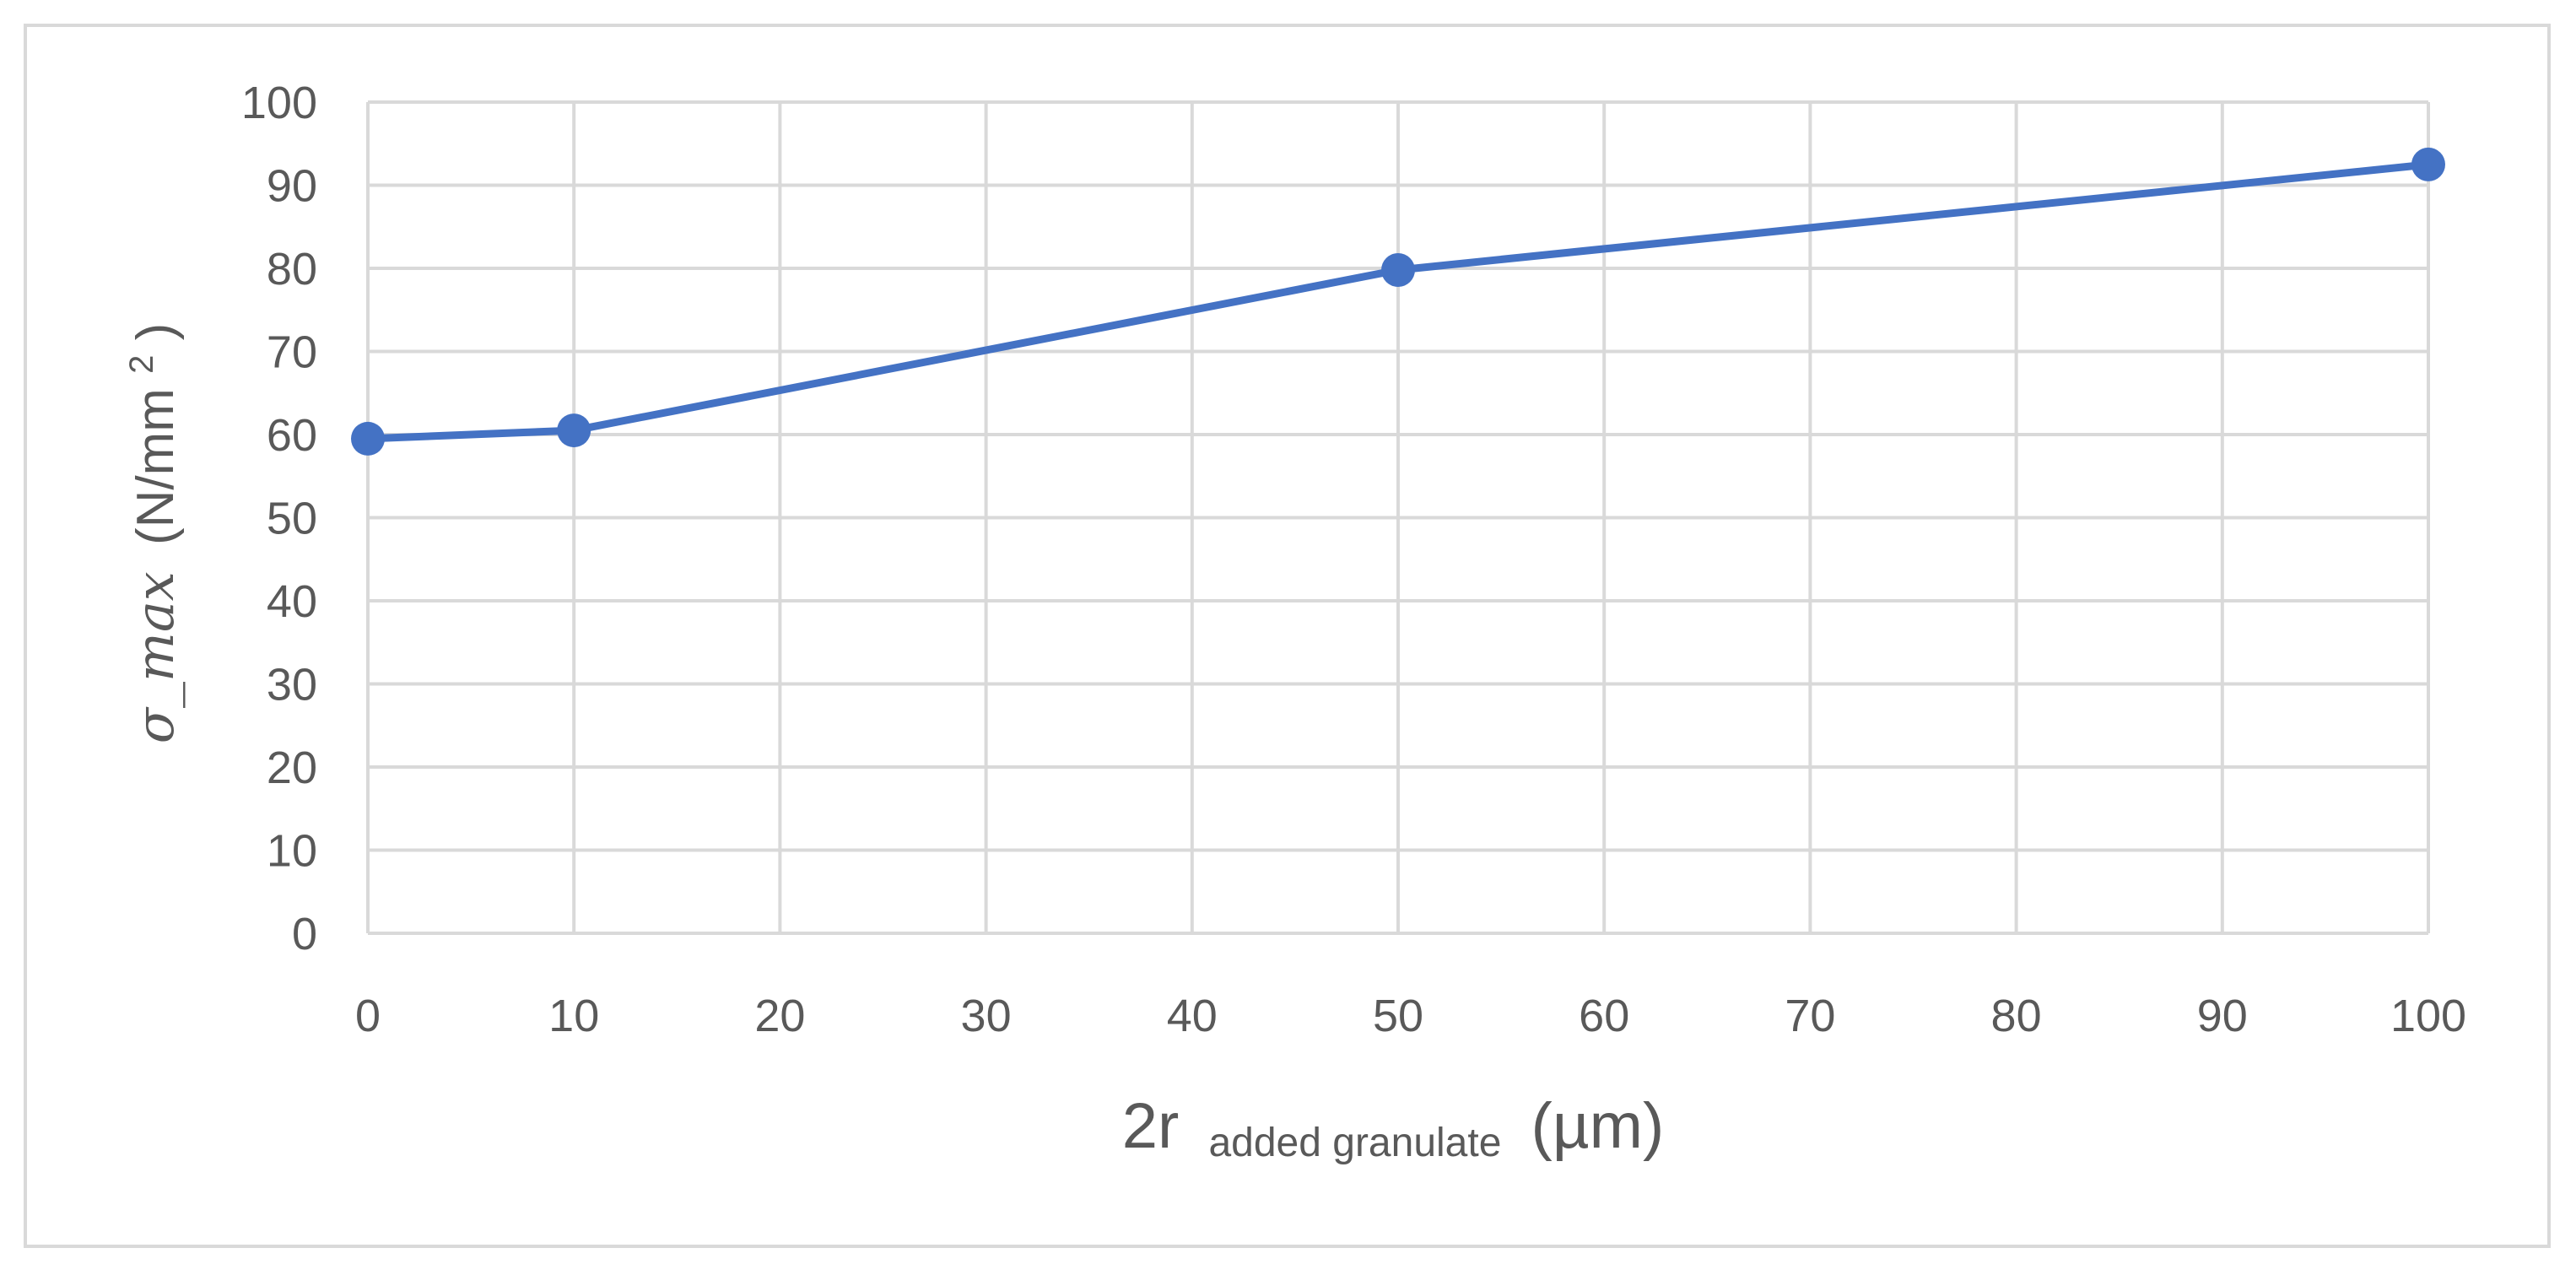  I want to click on y-axis-symbol: σ_max, so click(155, 657).